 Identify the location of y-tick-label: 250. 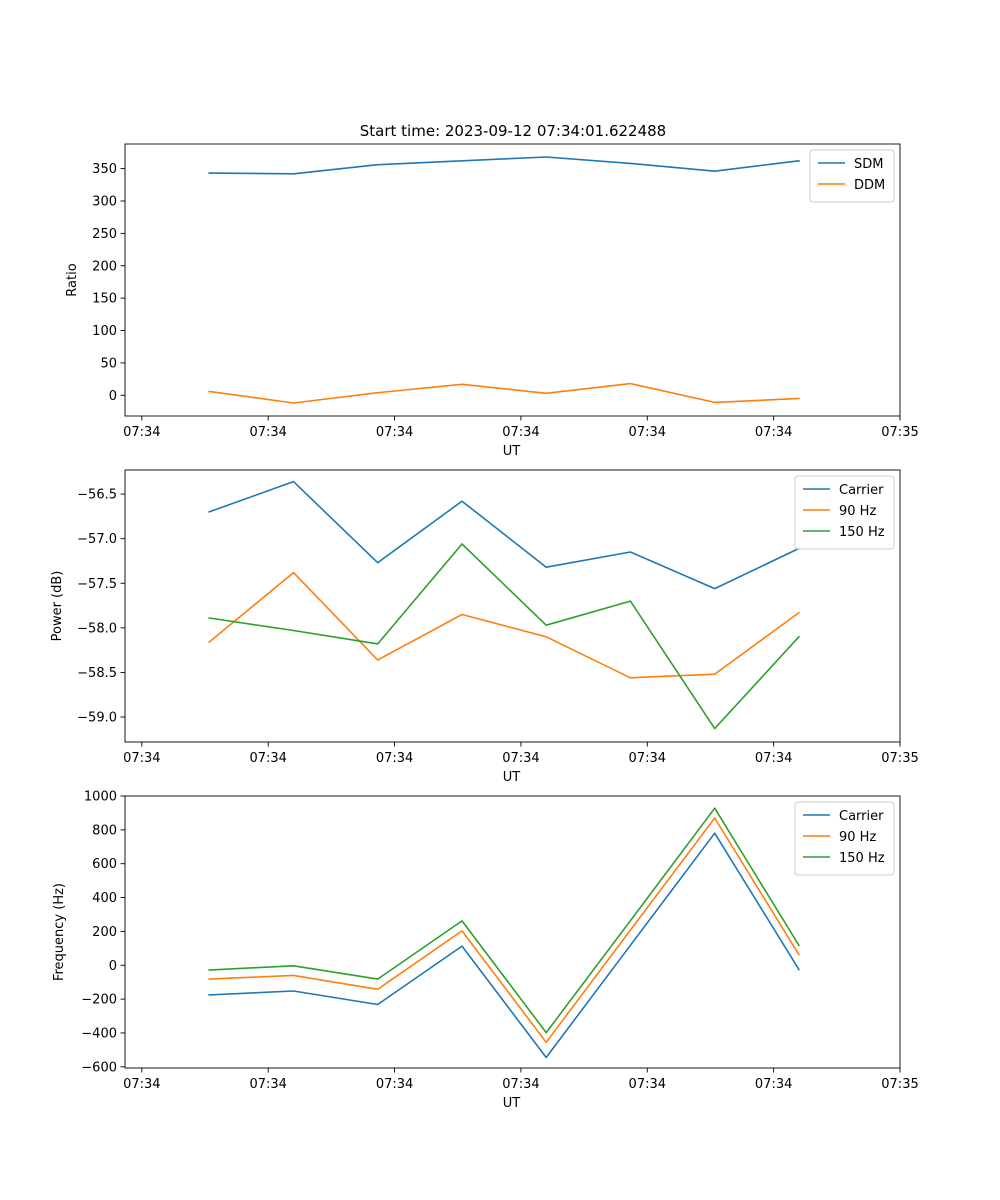
(104, 234).